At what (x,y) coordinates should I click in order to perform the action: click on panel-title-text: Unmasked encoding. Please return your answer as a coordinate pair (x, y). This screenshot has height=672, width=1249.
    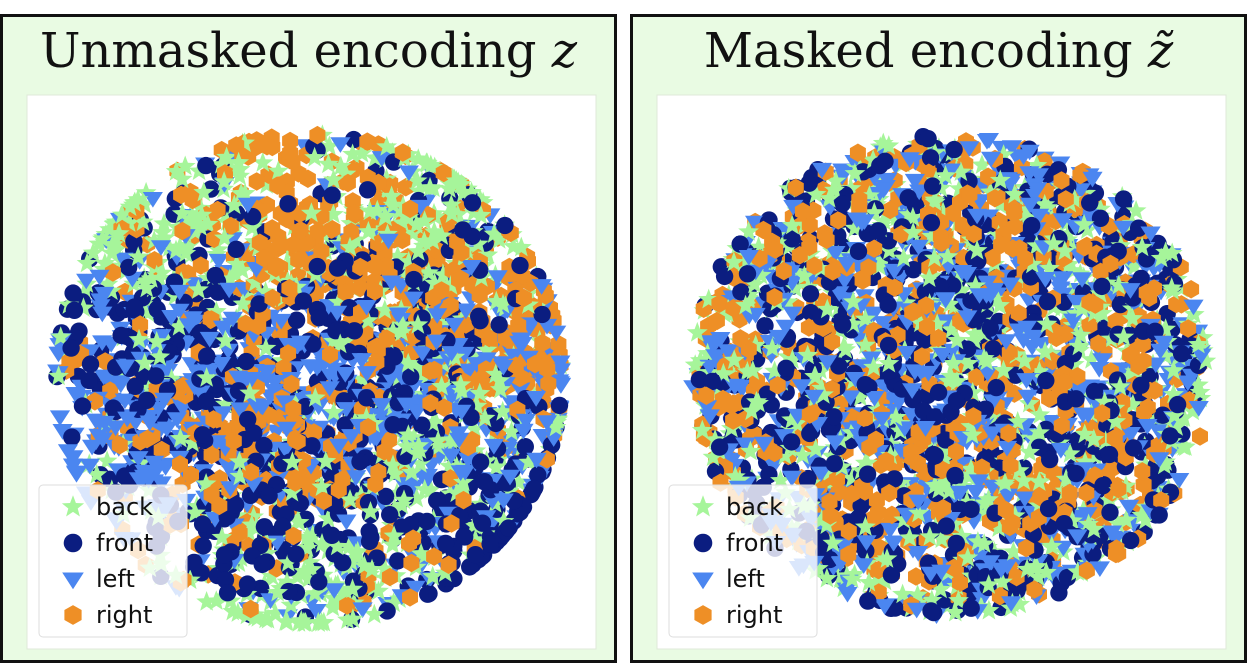
    Looking at the image, I should click on (296, 51).